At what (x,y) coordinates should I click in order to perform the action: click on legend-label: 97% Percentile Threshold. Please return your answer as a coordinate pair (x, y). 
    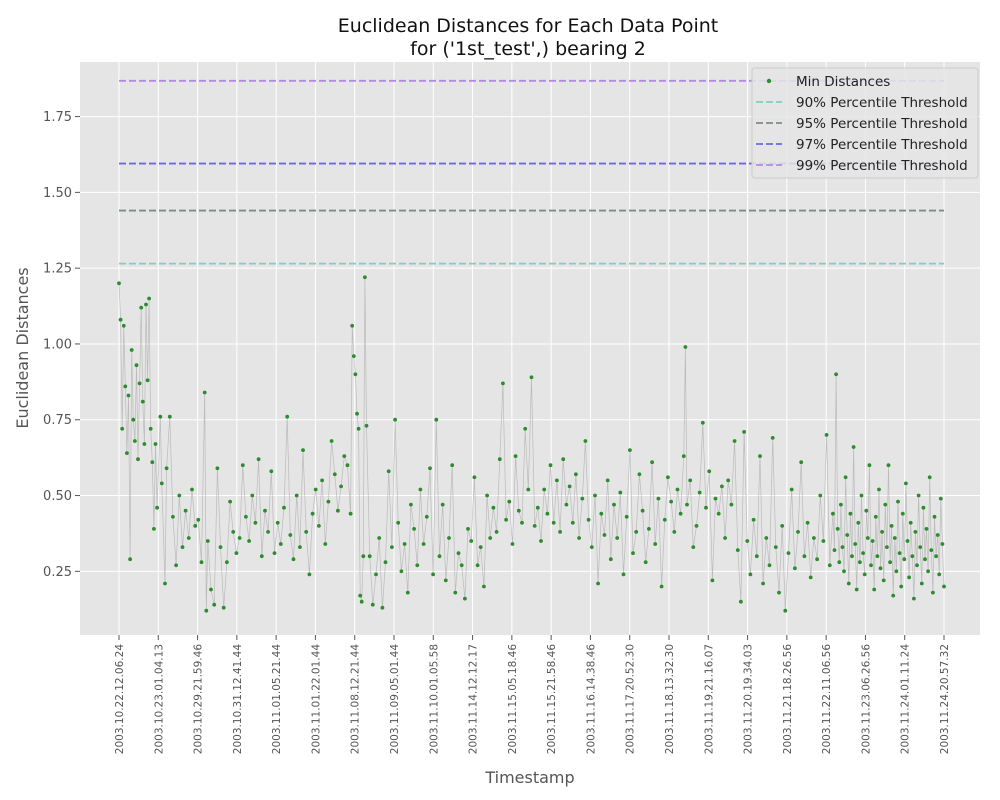
    Looking at the image, I should click on (882, 145).